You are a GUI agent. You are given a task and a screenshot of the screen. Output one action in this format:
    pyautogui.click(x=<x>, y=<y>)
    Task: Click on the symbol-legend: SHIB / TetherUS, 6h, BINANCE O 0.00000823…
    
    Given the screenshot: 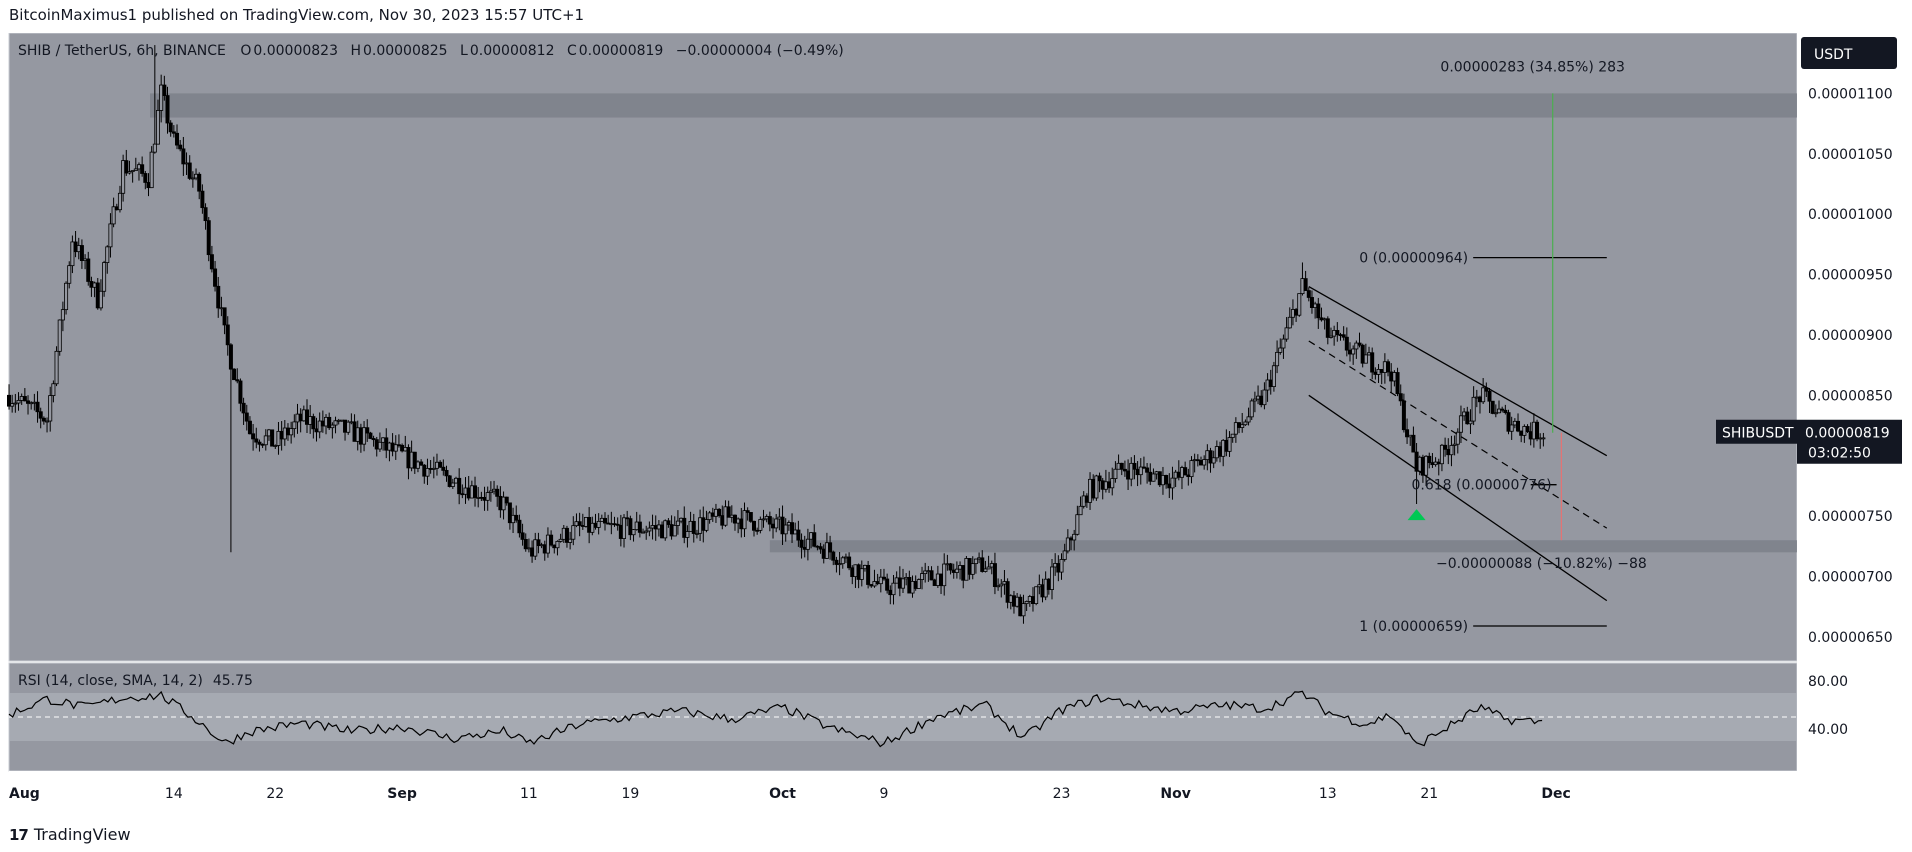 What is the action you would take?
    pyautogui.click(x=431, y=51)
    